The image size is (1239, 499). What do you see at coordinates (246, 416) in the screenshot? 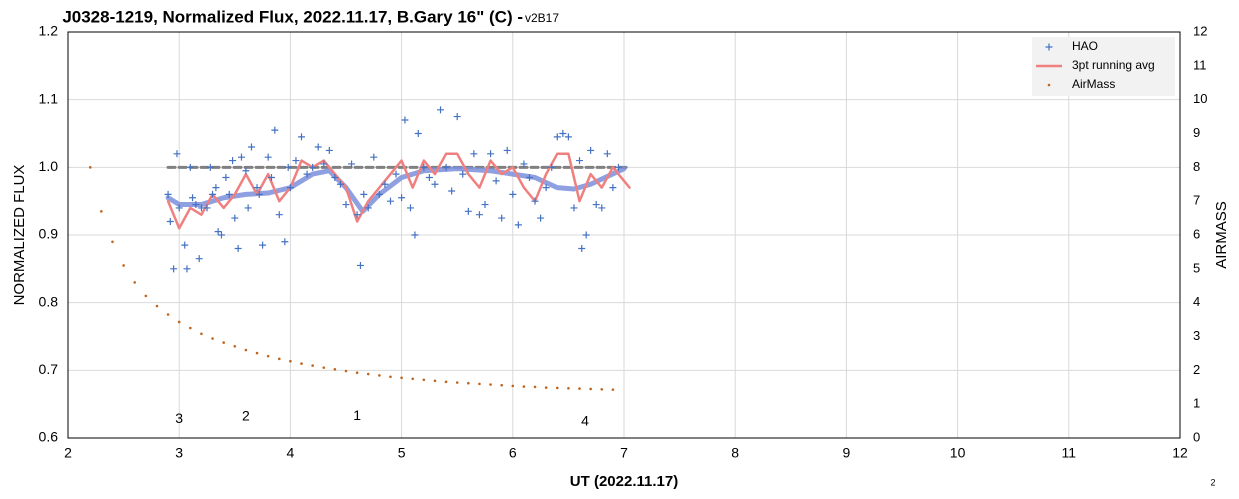
I see `annotation: 2` at bounding box center [246, 416].